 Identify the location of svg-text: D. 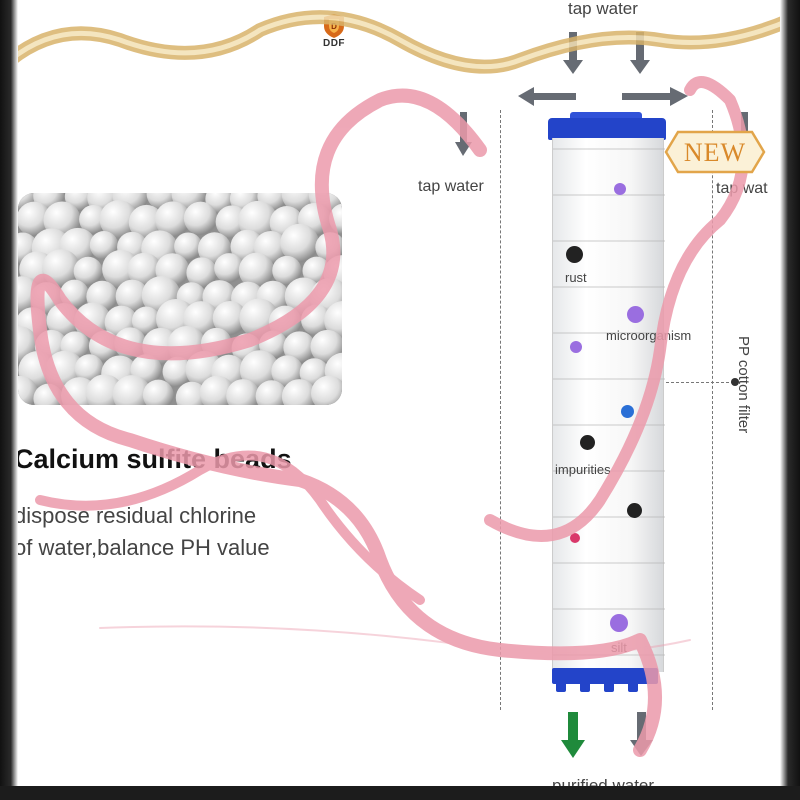
(334, 26).